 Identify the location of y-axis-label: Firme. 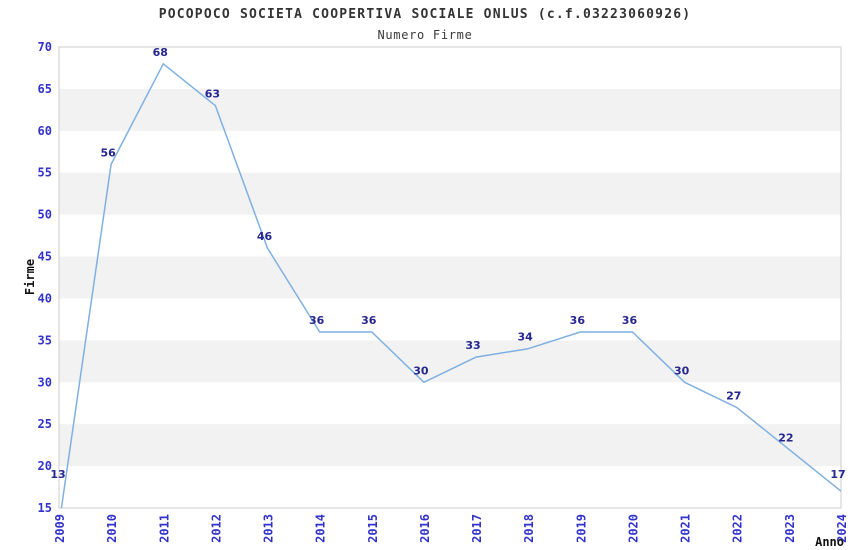
(30, 277).